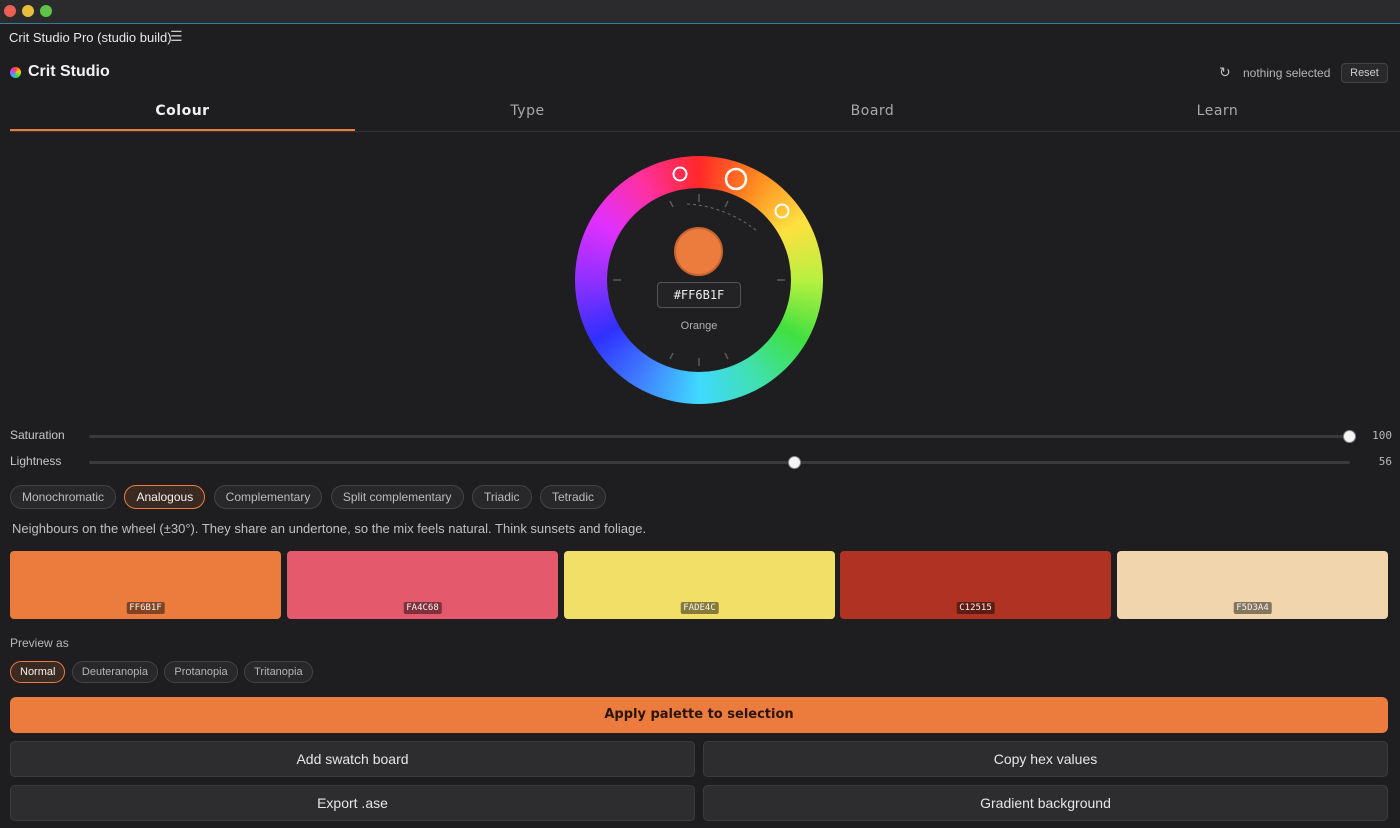 The height and width of the screenshot is (828, 1400). What do you see at coordinates (1385, 461) in the screenshot?
I see `lightness-value: 56` at bounding box center [1385, 461].